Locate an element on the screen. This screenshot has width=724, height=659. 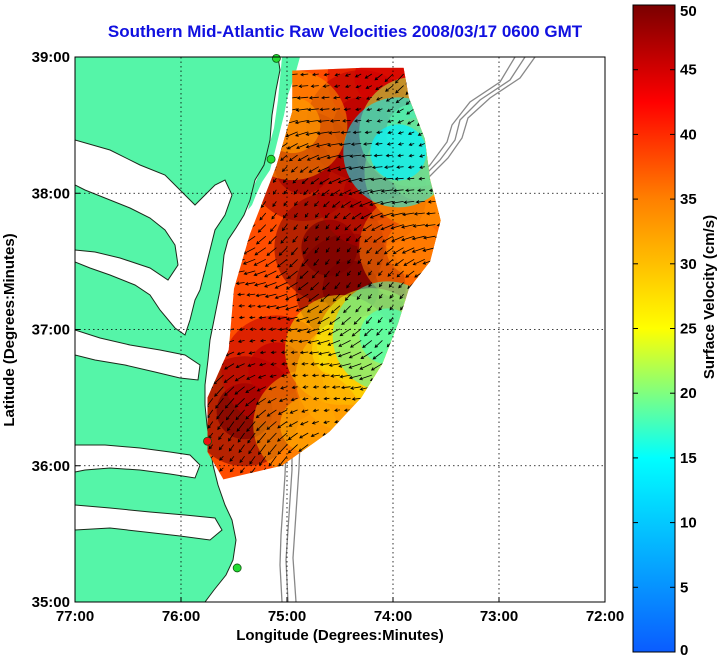
chesapeake-bay is located at coordinates (153, 237).